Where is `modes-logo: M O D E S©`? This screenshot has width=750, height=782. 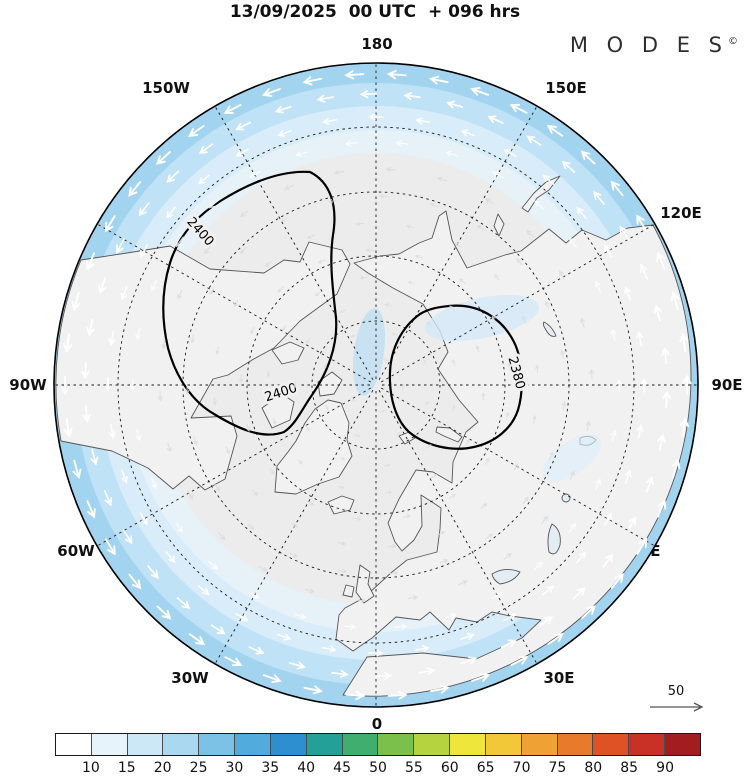 modes-logo: M O D E S© is located at coordinates (654, 45).